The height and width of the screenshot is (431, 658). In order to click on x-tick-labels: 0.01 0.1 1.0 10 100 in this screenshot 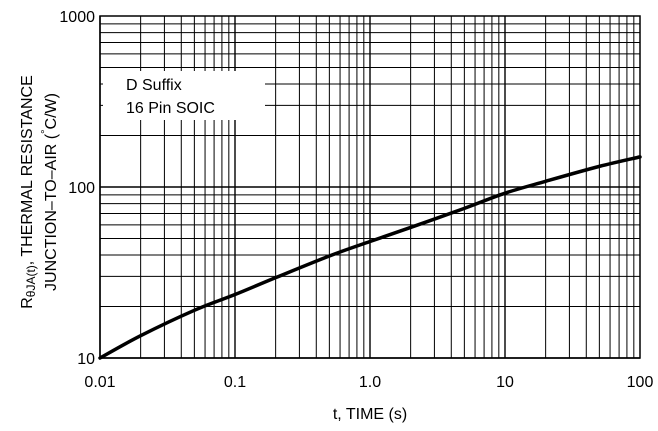, I will do `click(368, 382)`.